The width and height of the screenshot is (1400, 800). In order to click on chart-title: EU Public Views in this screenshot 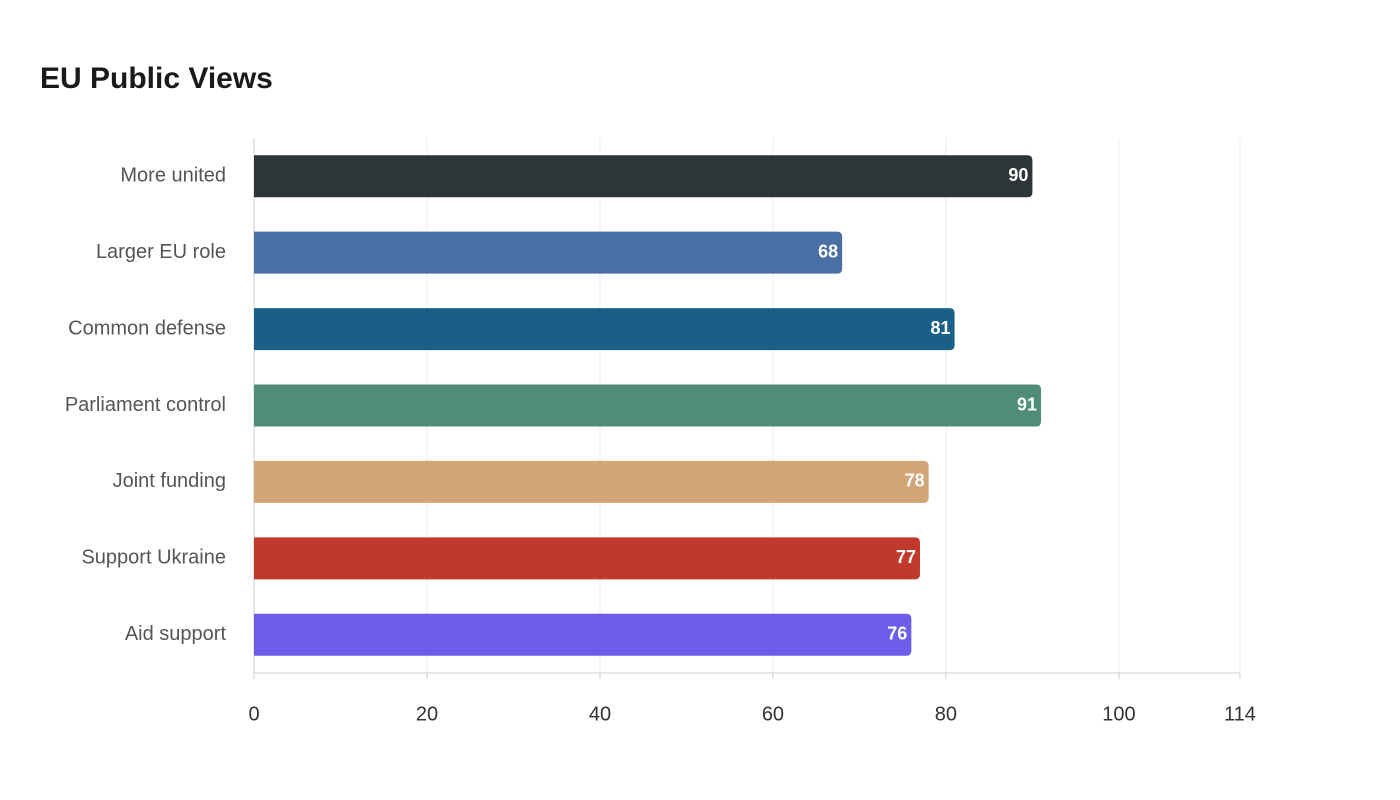, I will do `click(156, 78)`.